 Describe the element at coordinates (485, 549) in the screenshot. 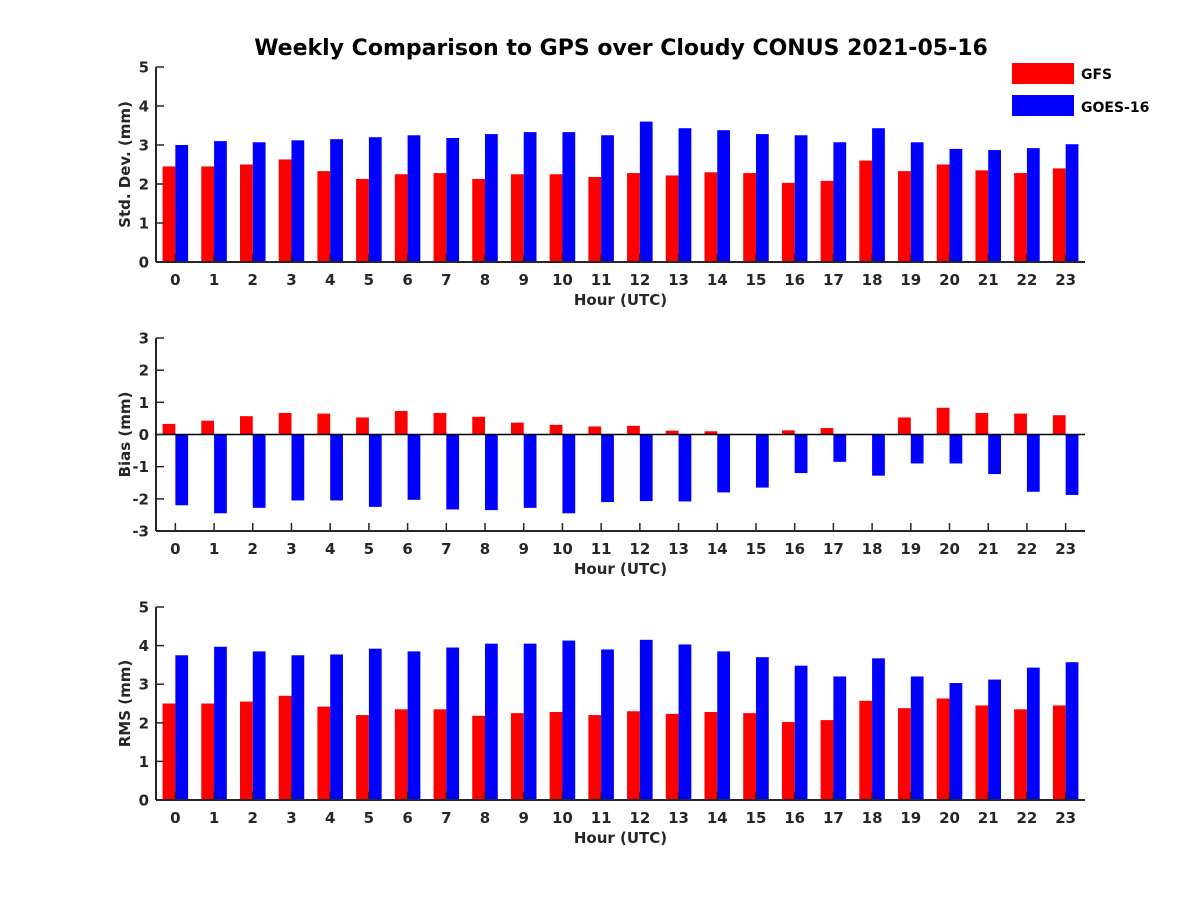

I see `bias-x-tick-label: 8` at that location.